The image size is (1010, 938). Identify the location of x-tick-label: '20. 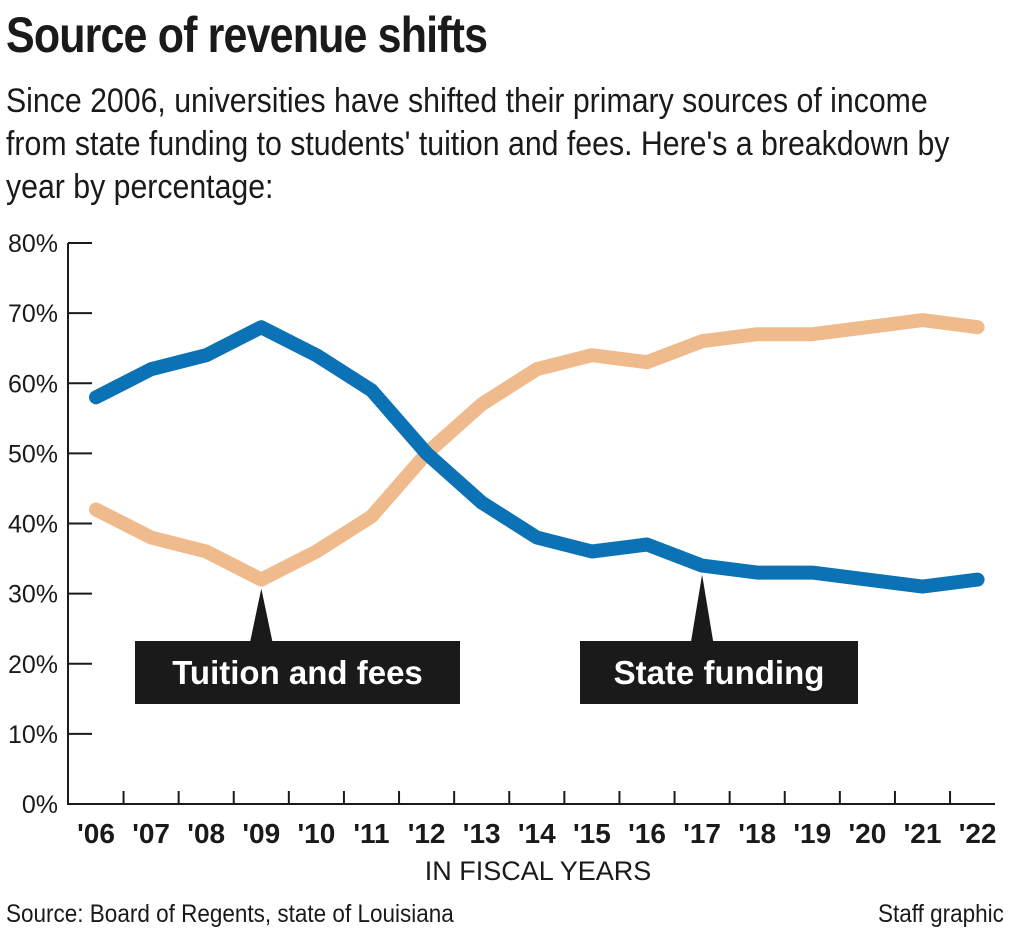
(867, 833).